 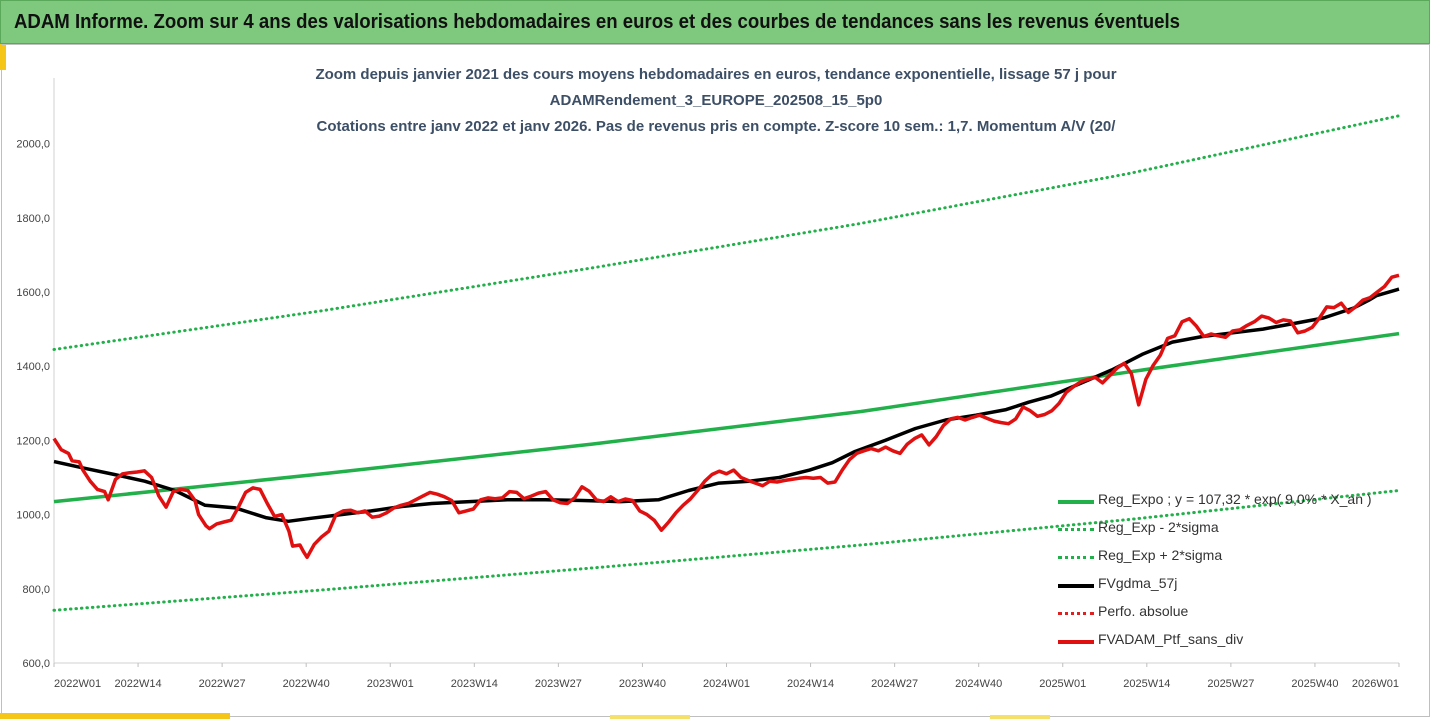 What do you see at coordinates (1223, 614) in the screenshot?
I see `legend-item-perfo-absolue: Perfo. absolue` at bounding box center [1223, 614].